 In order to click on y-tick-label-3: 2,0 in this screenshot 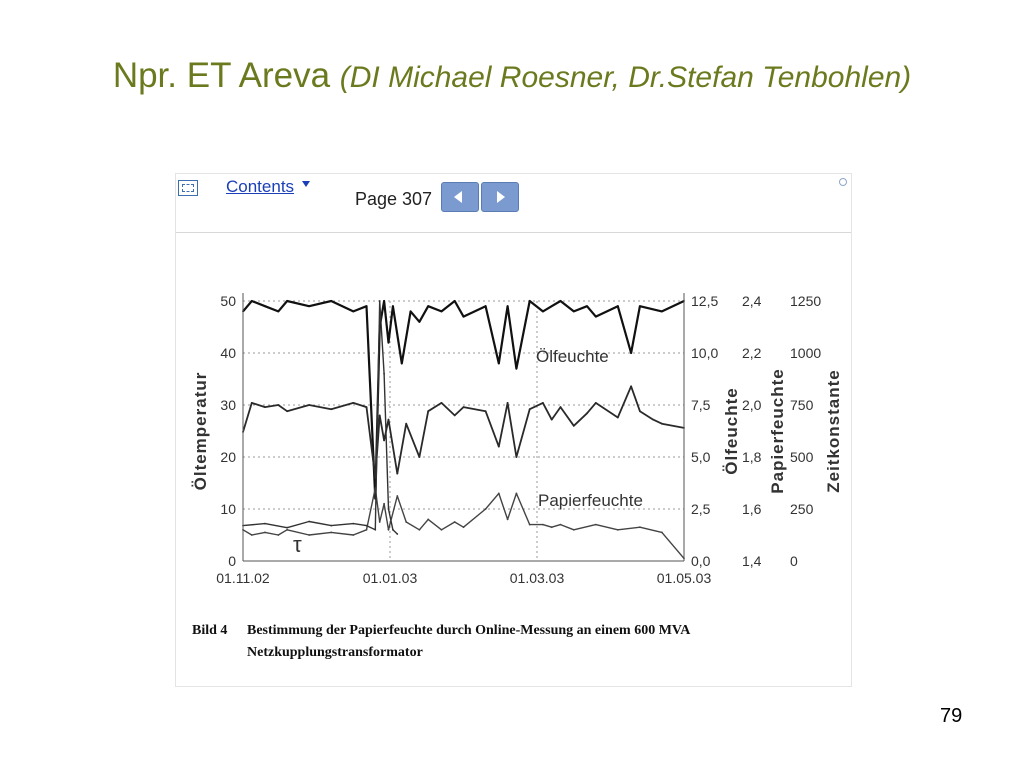, I will do `click(752, 405)`.